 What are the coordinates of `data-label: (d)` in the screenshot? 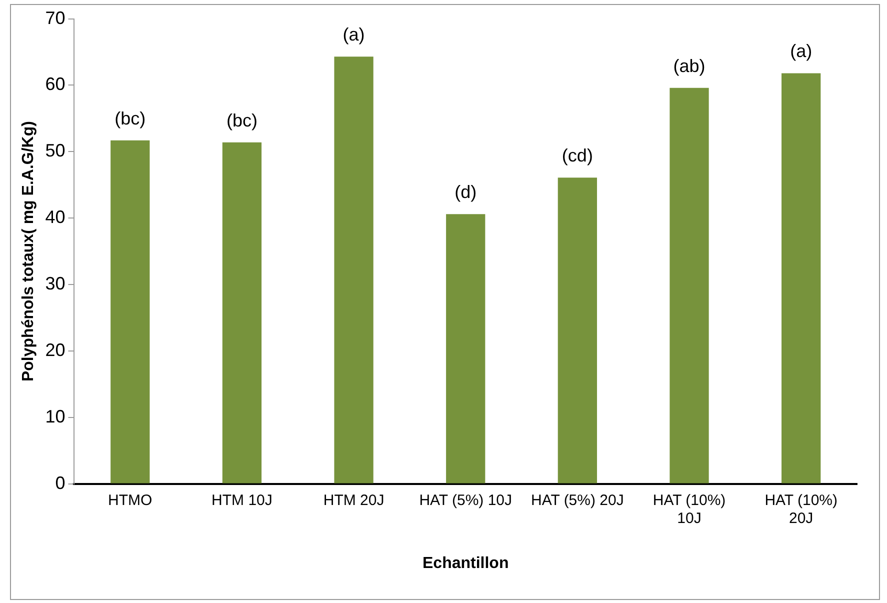 It's located at (465, 192).